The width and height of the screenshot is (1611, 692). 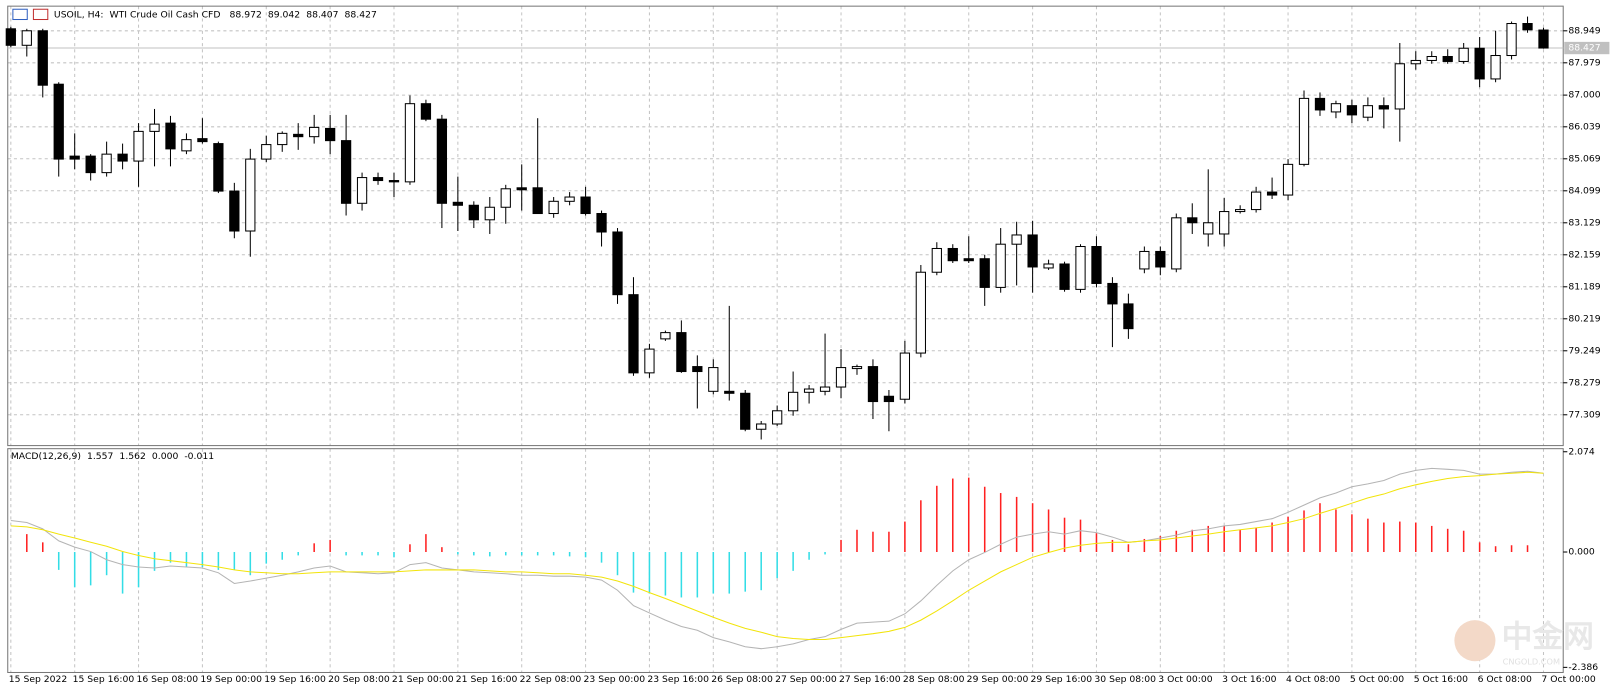 I want to click on y-tick-label: 84.099, so click(x=1584, y=190).